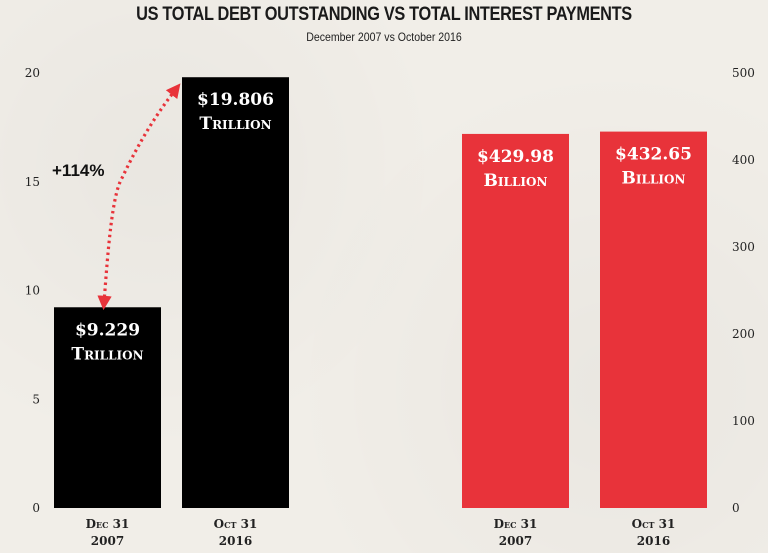  I want to click on interest-ytick-4: 400, so click(743, 160).